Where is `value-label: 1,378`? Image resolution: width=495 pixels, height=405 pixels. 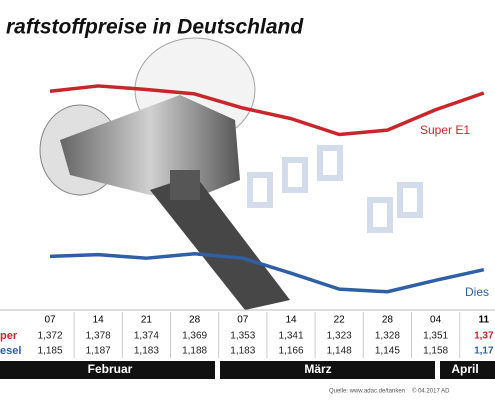 value-label: 1,378 is located at coordinates (98, 336).